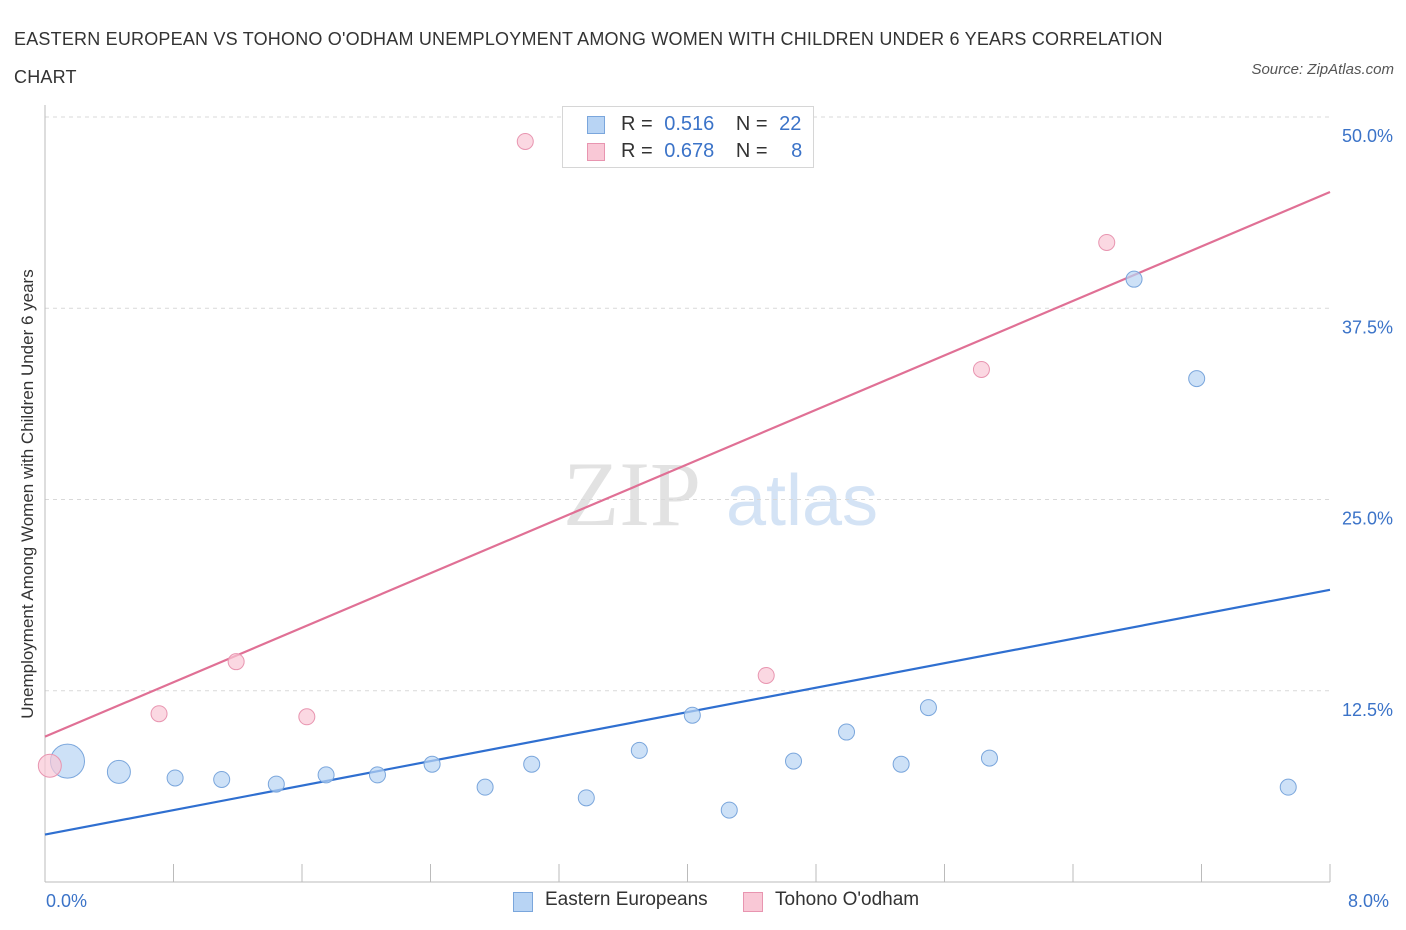 This screenshot has width=1406, height=930. What do you see at coordinates (847, 899) in the screenshot?
I see `legend-label: Tohono O'odham` at bounding box center [847, 899].